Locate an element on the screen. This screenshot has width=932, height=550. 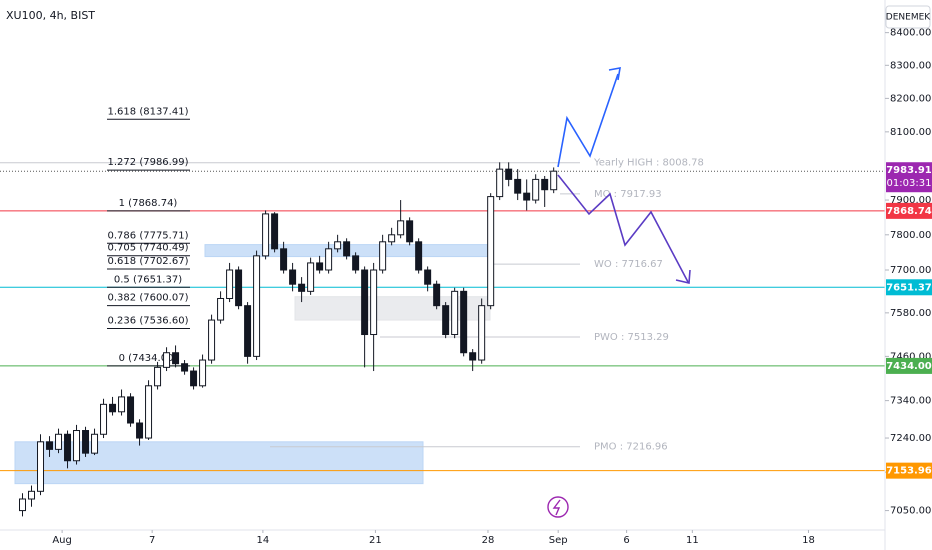
y-tick-label: 7700.00 is located at coordinates (910, 270).